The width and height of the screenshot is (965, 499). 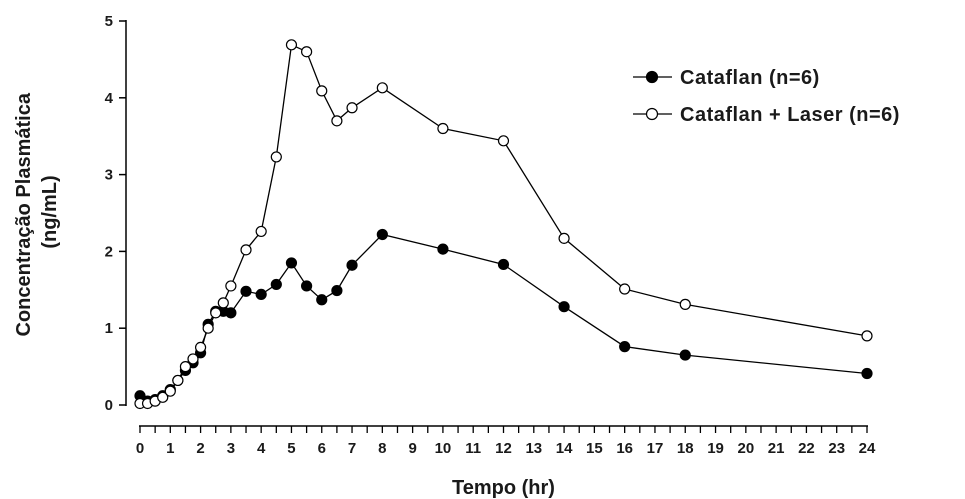 What do you see at coordinates (655, 448) in the screenshot?
I see `x-tick-label: 17` at bounding box center [655, 448].